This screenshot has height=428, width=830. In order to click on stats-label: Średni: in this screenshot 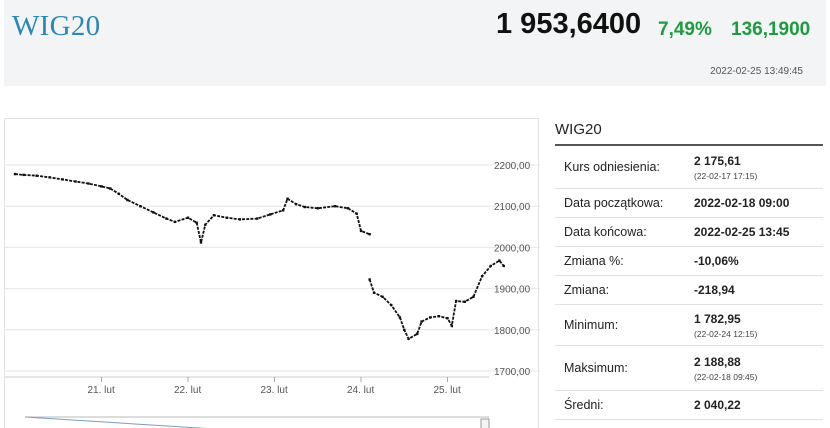, I will do `click(584, 405)`.